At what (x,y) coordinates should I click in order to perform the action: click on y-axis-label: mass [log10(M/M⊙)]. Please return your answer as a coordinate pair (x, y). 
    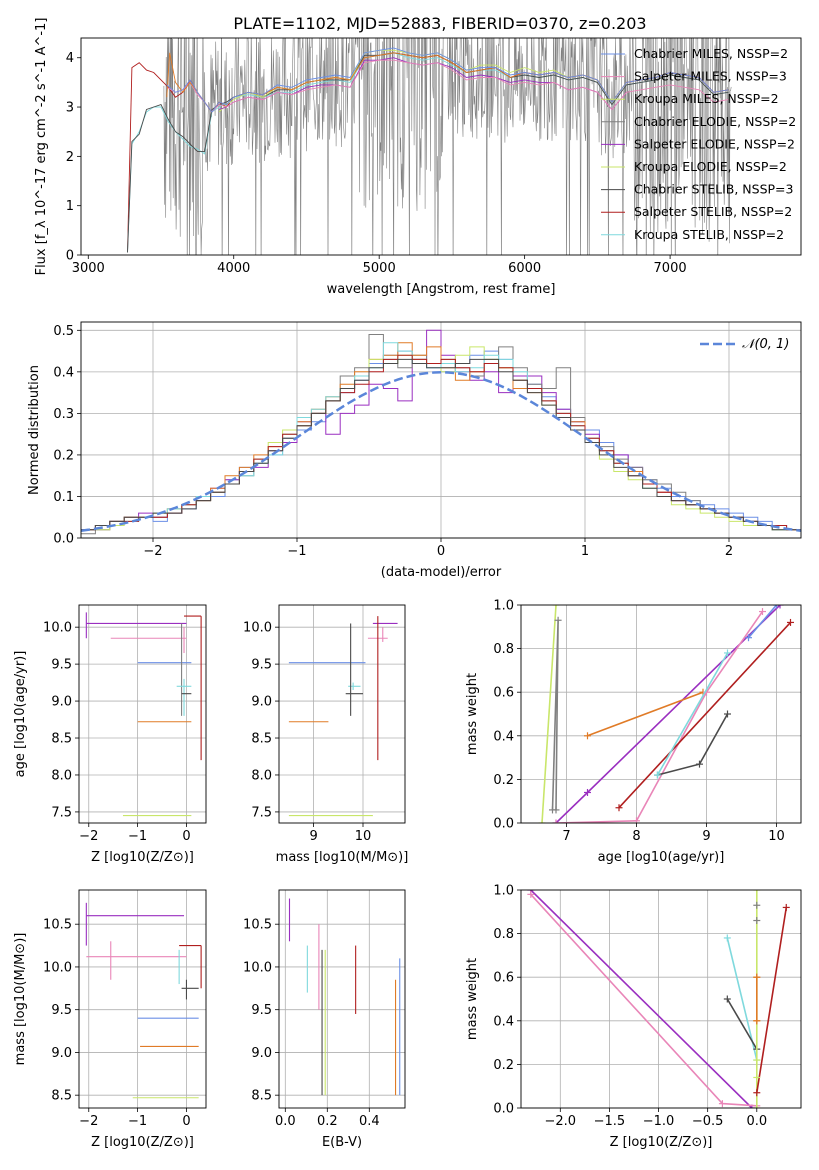
    Looking at the image, I should click on (20, 999).